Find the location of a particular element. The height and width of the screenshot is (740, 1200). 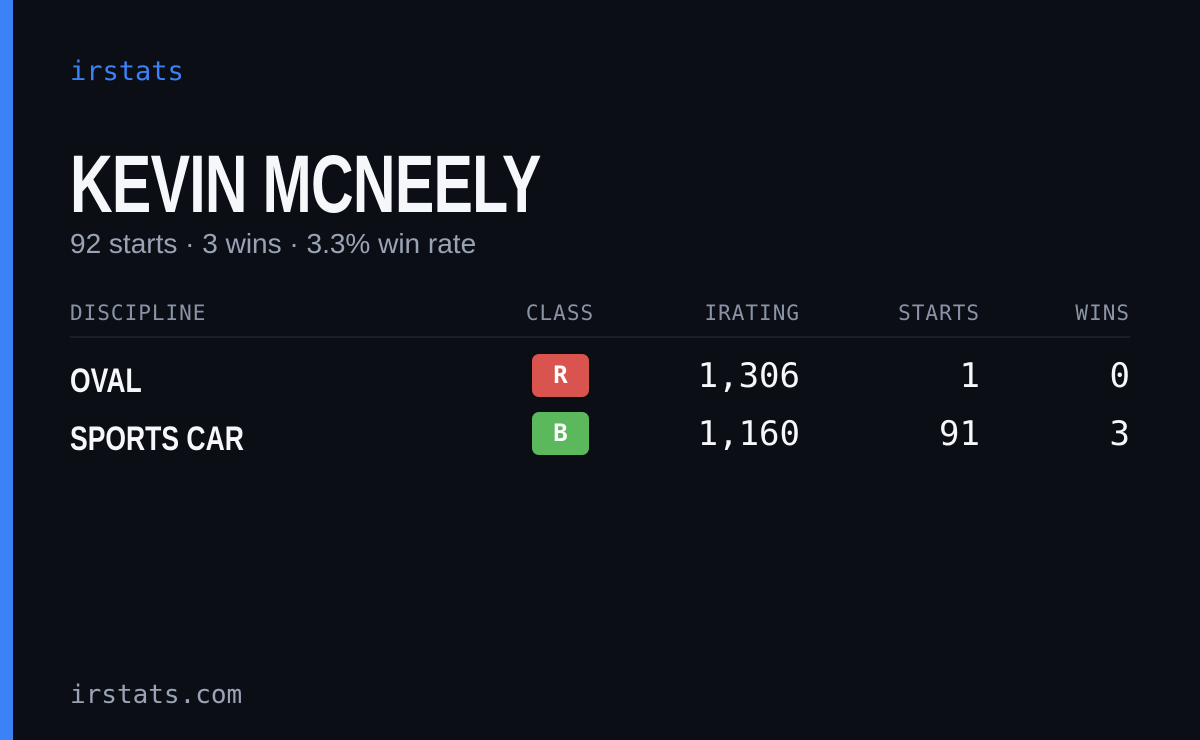

column-header: STARTS is located at coordinates (939, 313).